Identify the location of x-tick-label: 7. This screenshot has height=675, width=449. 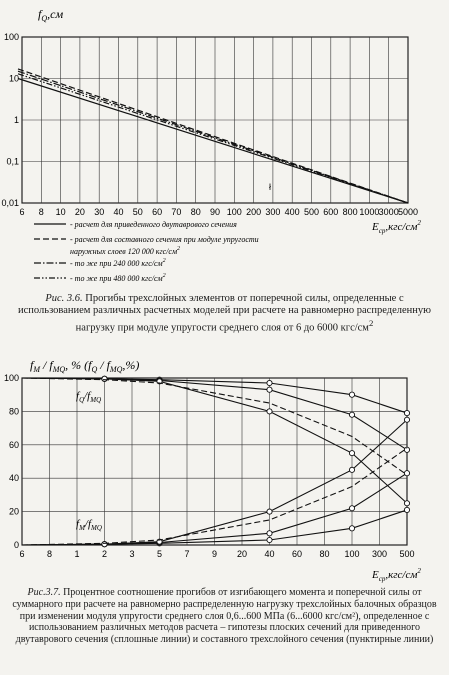
(186, 554).